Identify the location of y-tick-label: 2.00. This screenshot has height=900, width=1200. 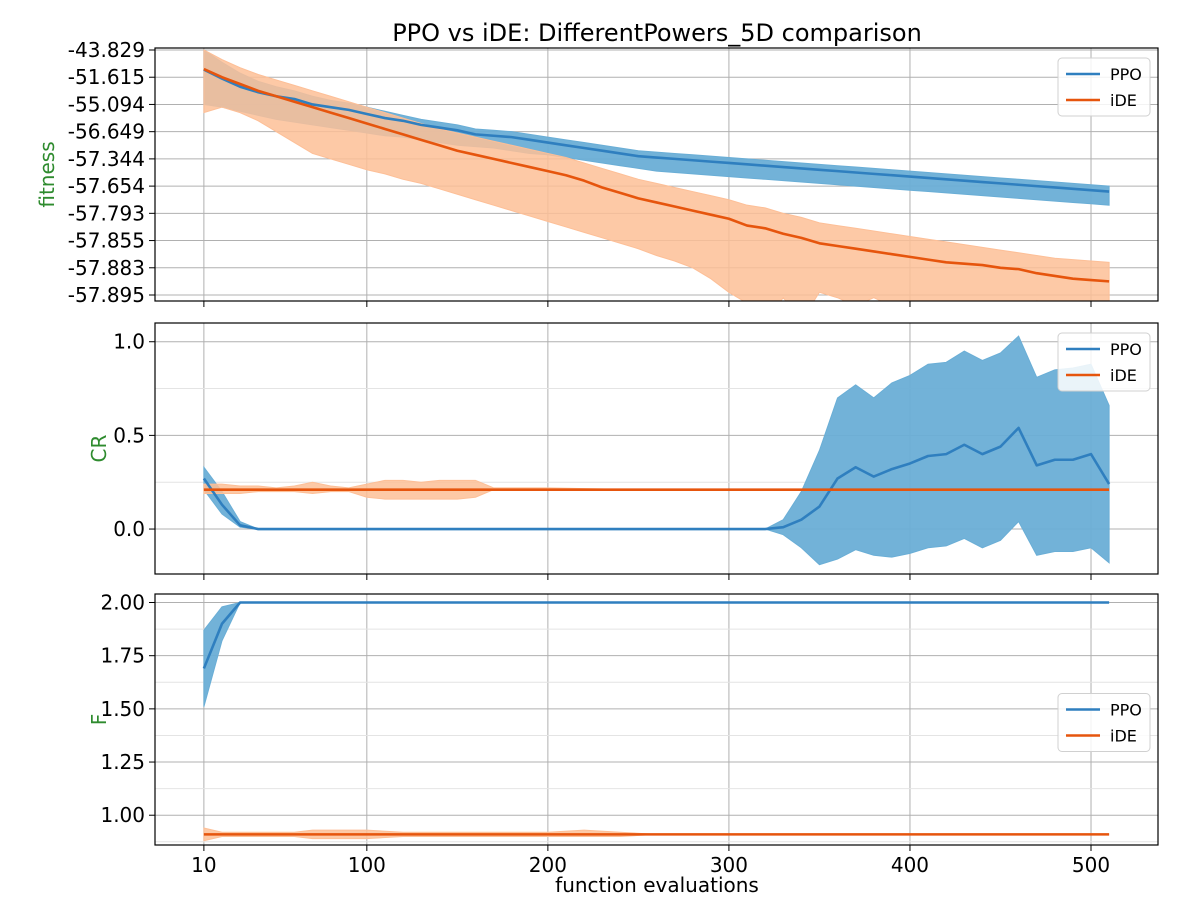
(122, 603).